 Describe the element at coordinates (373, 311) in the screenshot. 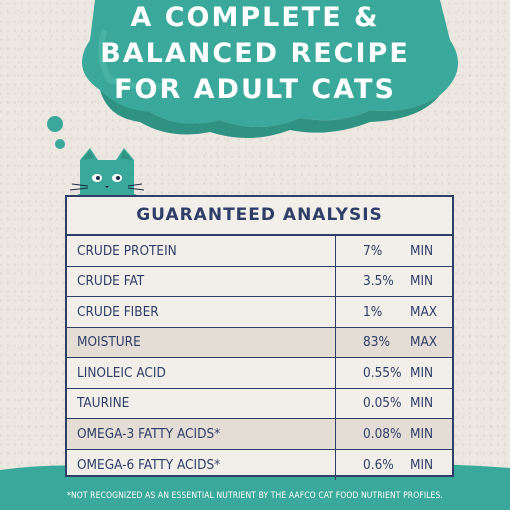

I see `nutrient-value: 1%` at that location.